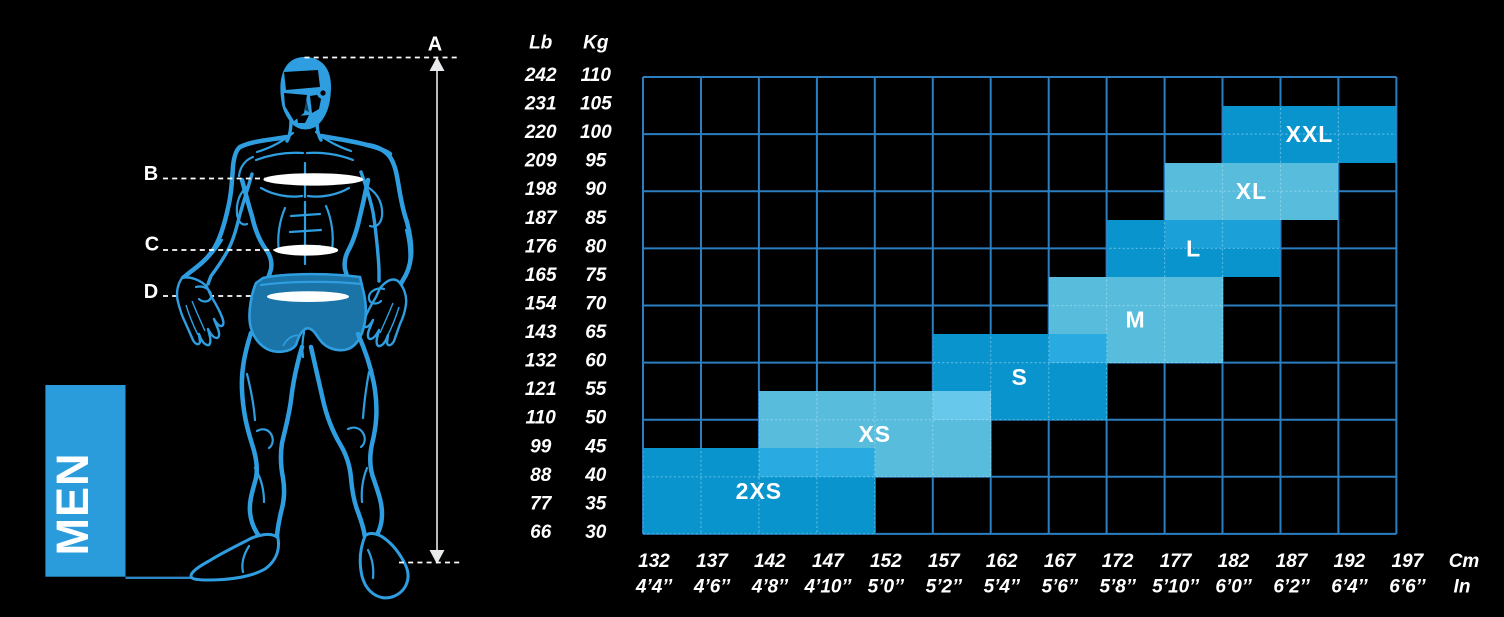 This screenshot has width=1504, height=617. What do you see at coordinates (540, 75) in the screenshot?
I see `svg-text: 242` at bounding box center [540, 75].